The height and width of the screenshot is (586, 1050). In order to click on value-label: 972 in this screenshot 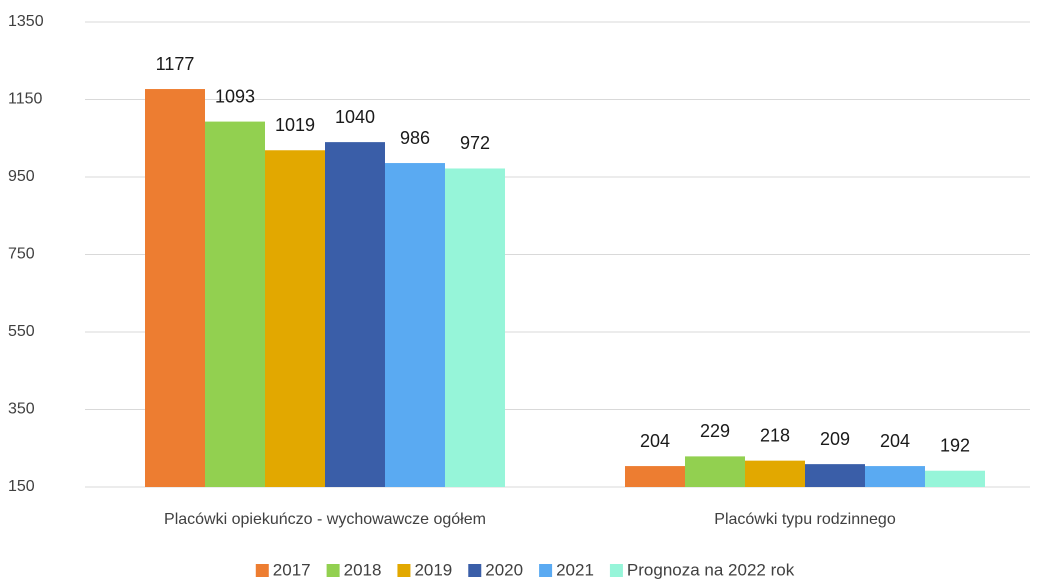, I will do `click(475, 143)`.